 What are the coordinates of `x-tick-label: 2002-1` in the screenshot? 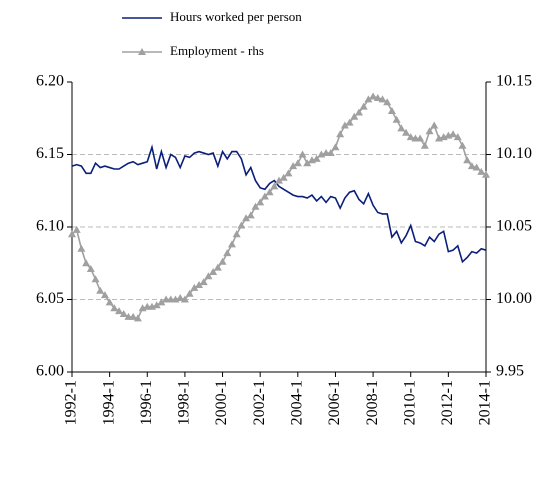 It's located at (259, 402).